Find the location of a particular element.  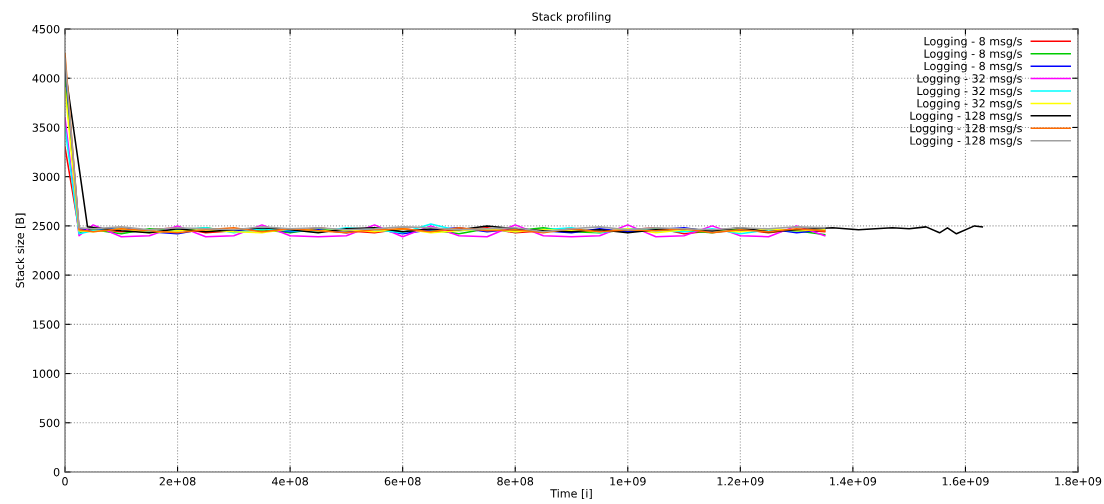

x-axis-title: Time [i] is located at coordinates (571, 494).